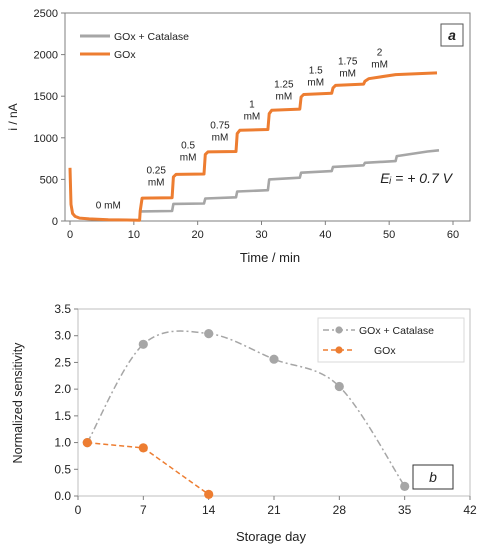 Image resolution: width=492 pixels, height=550 pixels. Describe the element at coordinates (49, 118) in the screenshot. I see `y-ticks-a: 0 500 1000 1500 2000 2500` at that location.